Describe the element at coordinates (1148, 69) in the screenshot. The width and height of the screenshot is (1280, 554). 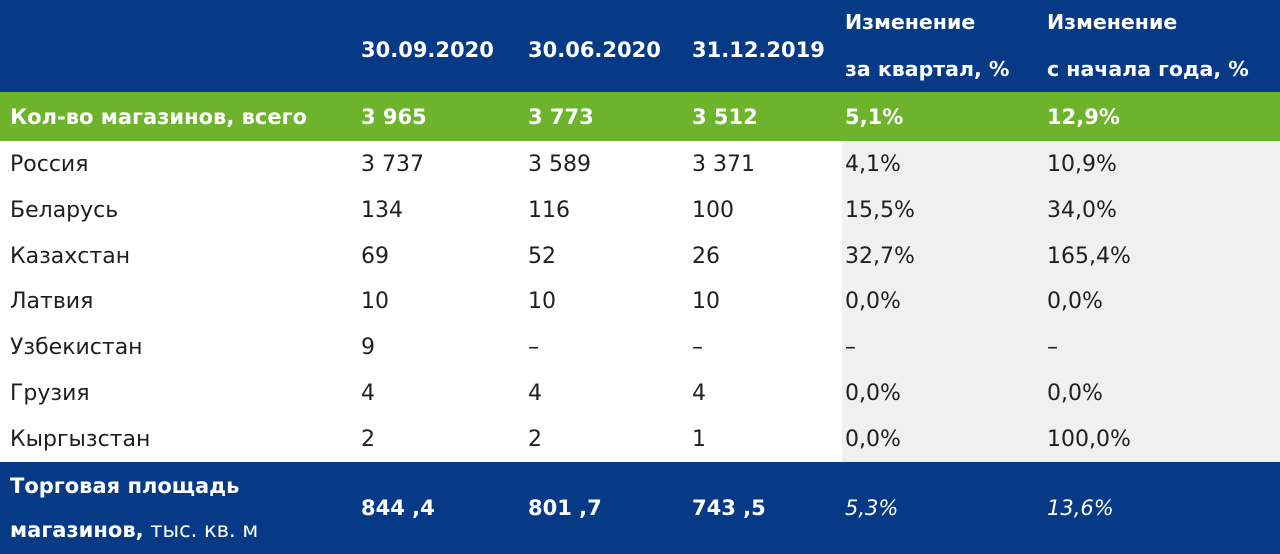
I see `header-change-ytd-line2: с начала года, %` at that location.